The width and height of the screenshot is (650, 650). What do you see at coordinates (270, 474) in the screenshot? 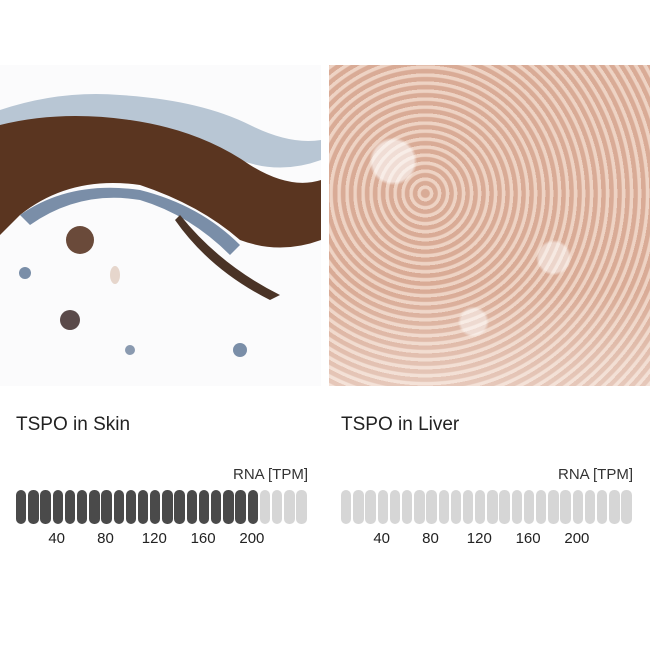
I see `rna-unit-label-skin: RNA [TPM]` at bounding box center [270, 474].